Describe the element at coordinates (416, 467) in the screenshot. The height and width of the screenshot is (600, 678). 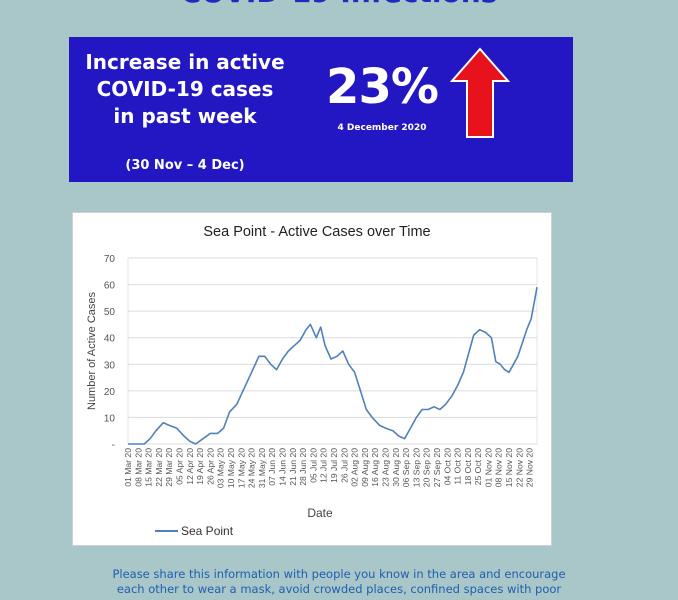
I see `x-tick-label: 13 Sep 20` at that location.